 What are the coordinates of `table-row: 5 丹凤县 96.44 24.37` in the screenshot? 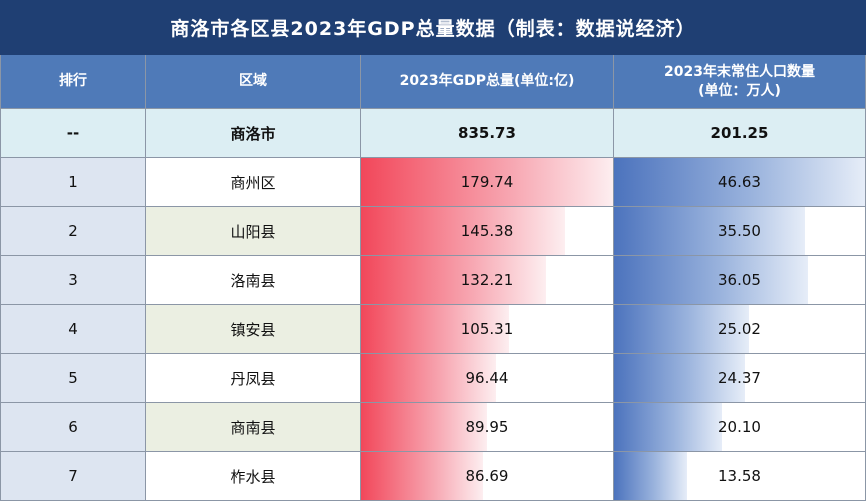 It's located at (433, 378).